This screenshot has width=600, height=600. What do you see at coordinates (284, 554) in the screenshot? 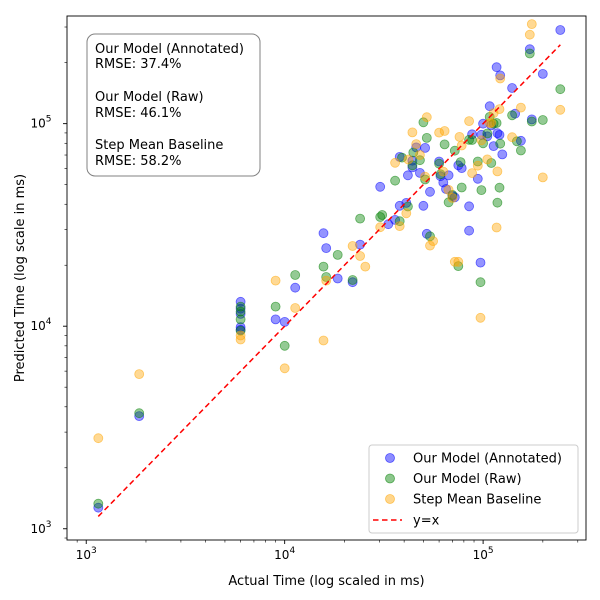
I see `x-tick-label-1: 10⁴` at bounding box center [284, 554].